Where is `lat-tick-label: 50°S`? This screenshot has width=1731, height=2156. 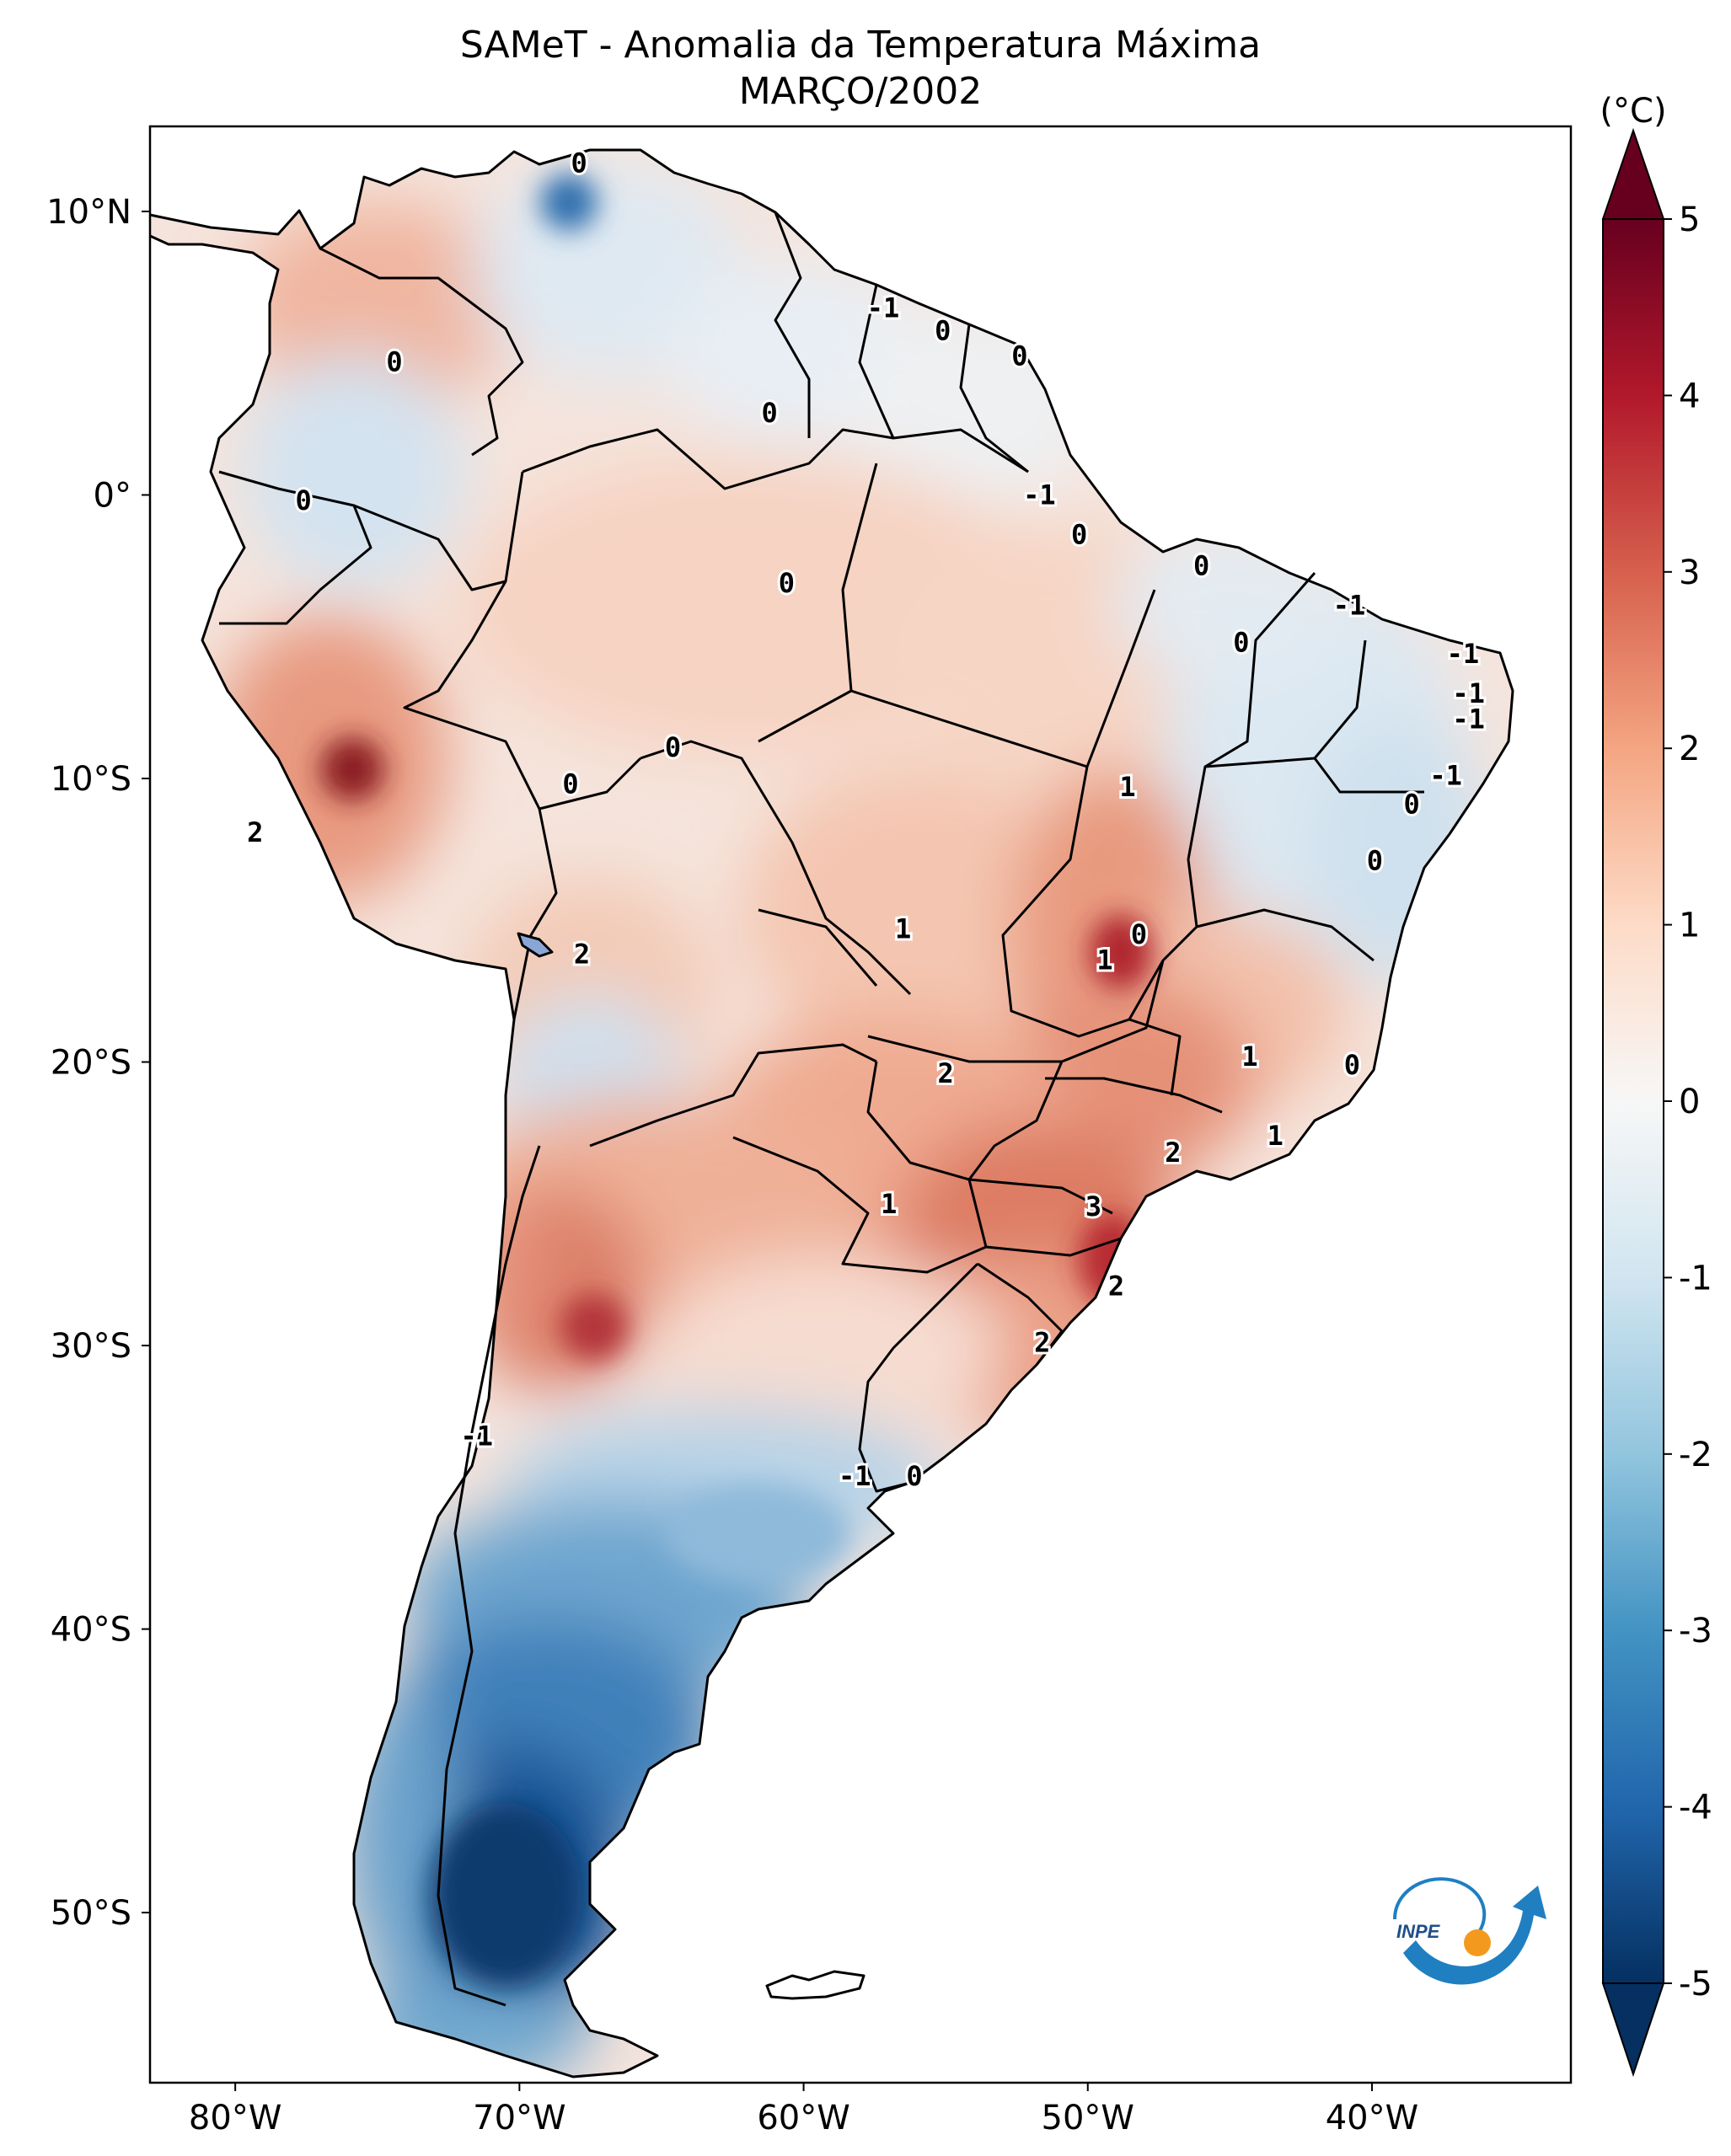
lat-tick-label: 50°S is located at coordinates (91, 1913).